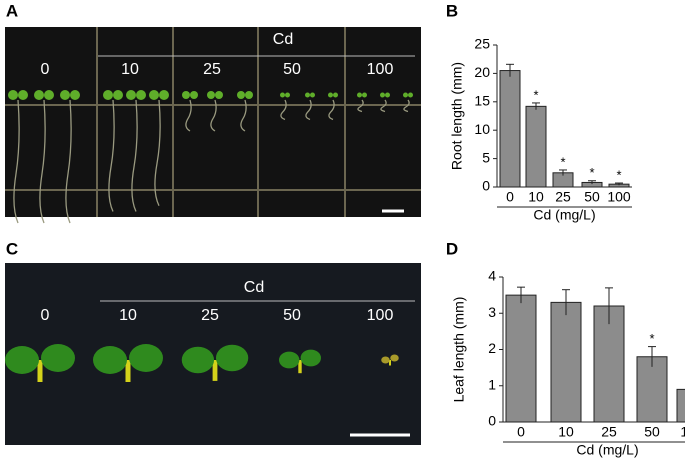 The image size is (685, 463). I want to click on y-tick-label: 1, so click(492, 384).